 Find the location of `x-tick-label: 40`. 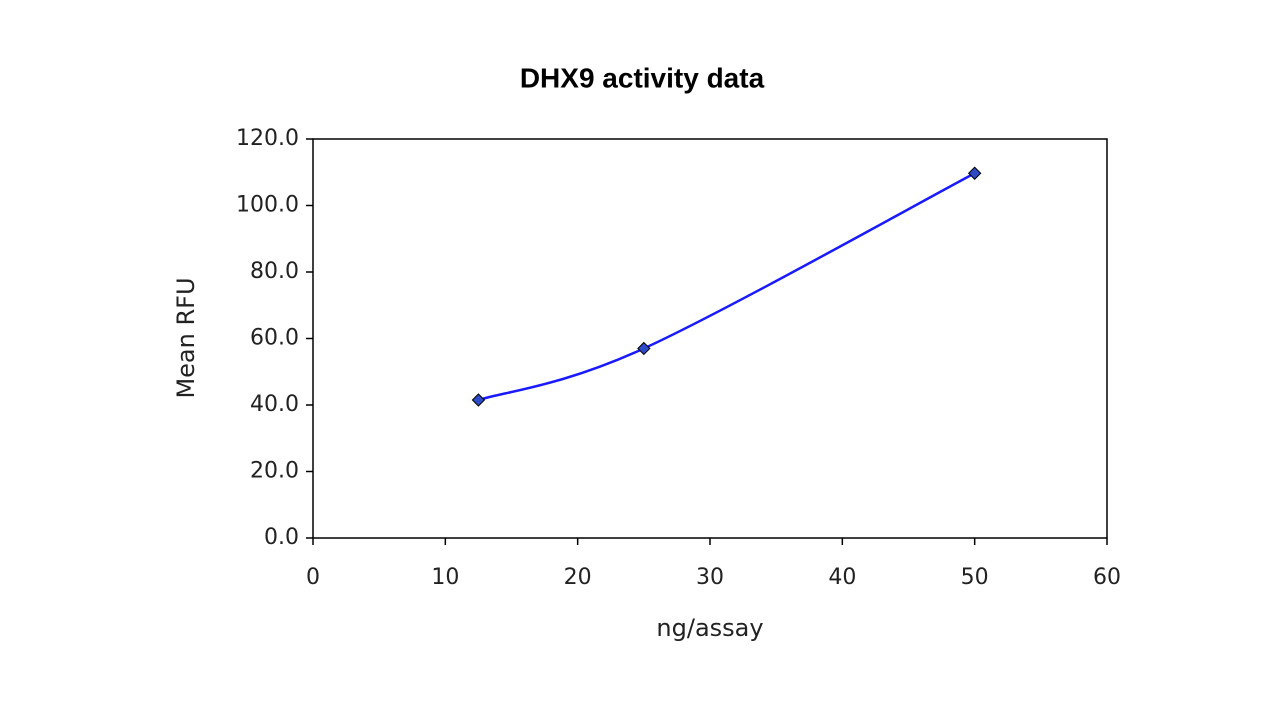

x-tick-label: 40 is located at coordinates (842, 577).